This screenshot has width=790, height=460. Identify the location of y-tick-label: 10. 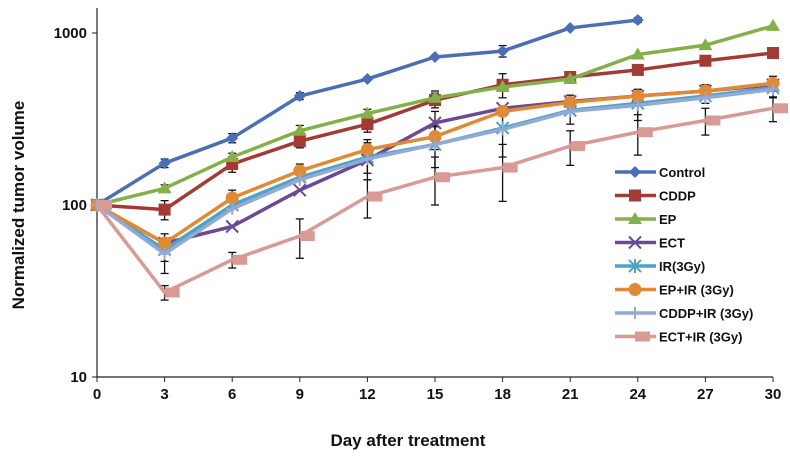
(78, 377).